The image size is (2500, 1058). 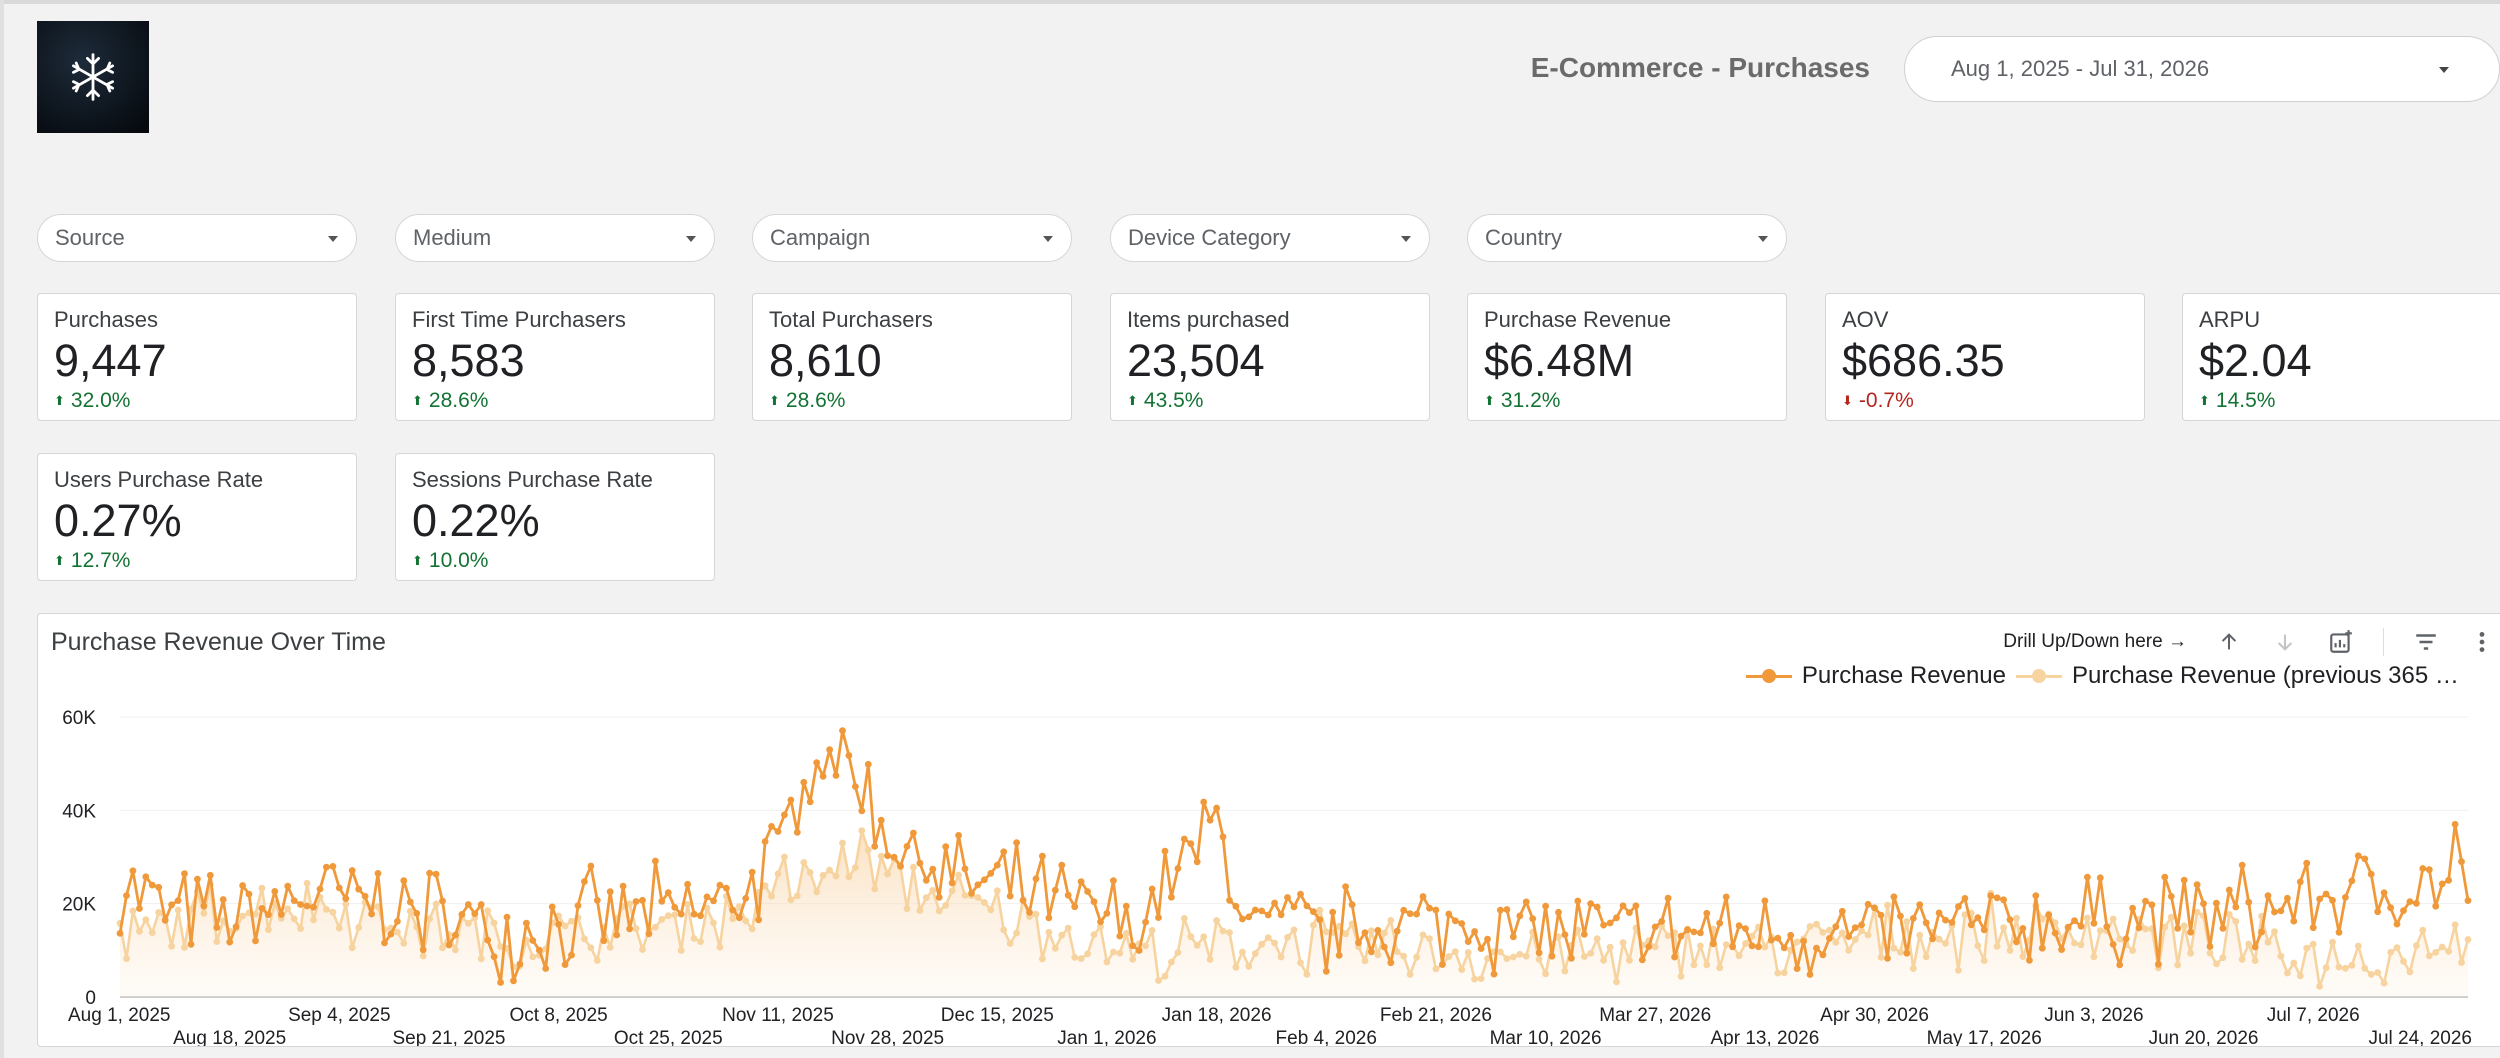 What do you see at coordinates (1546, 1037) in the screenshot?
I see `x-tick-label: Mar 10, 2026` at bounding box center [1546, 1037].